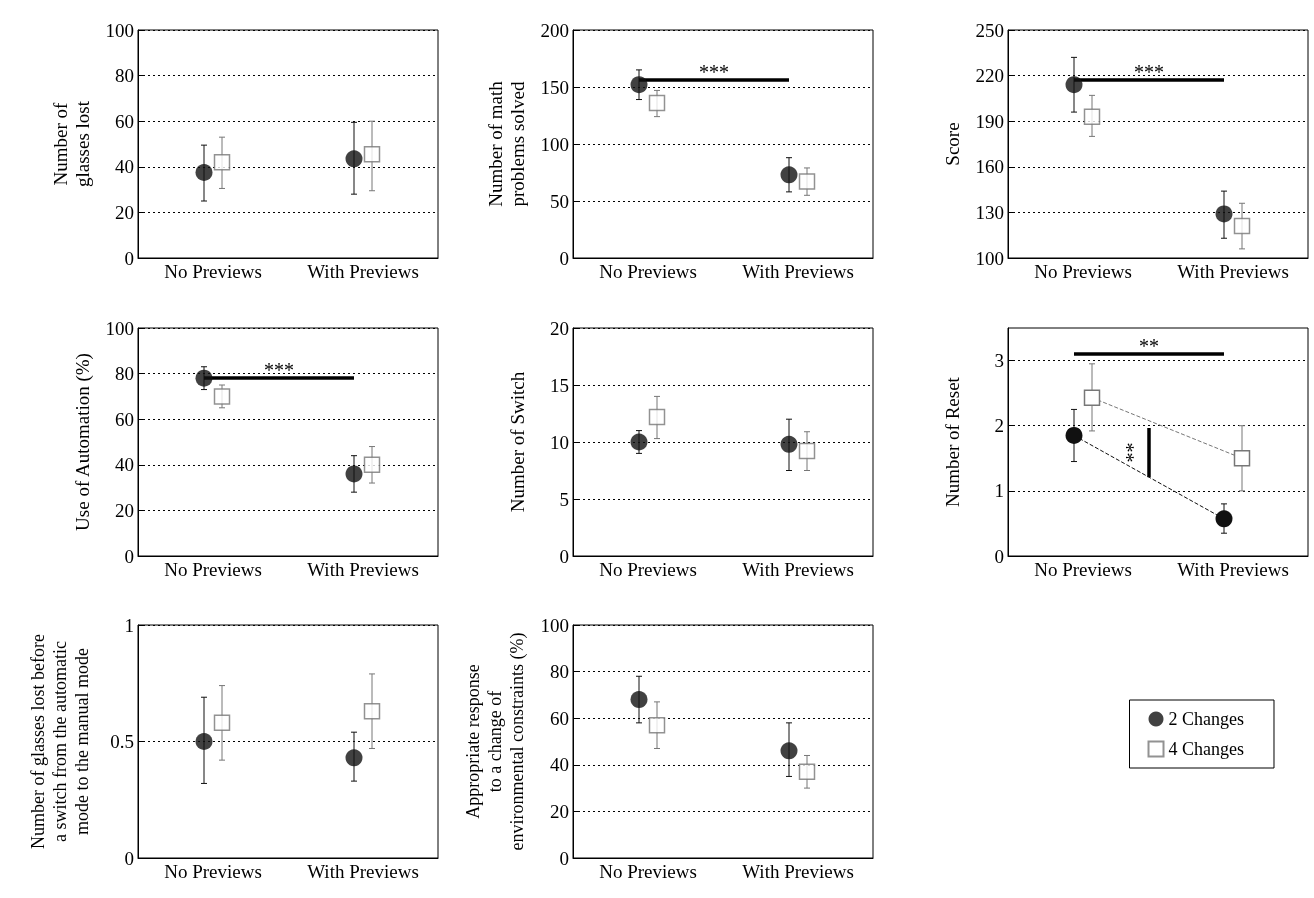  Describe the element at coordinates (554, 87) in the screenshot. I see `y-tick-label: 150` at that location.